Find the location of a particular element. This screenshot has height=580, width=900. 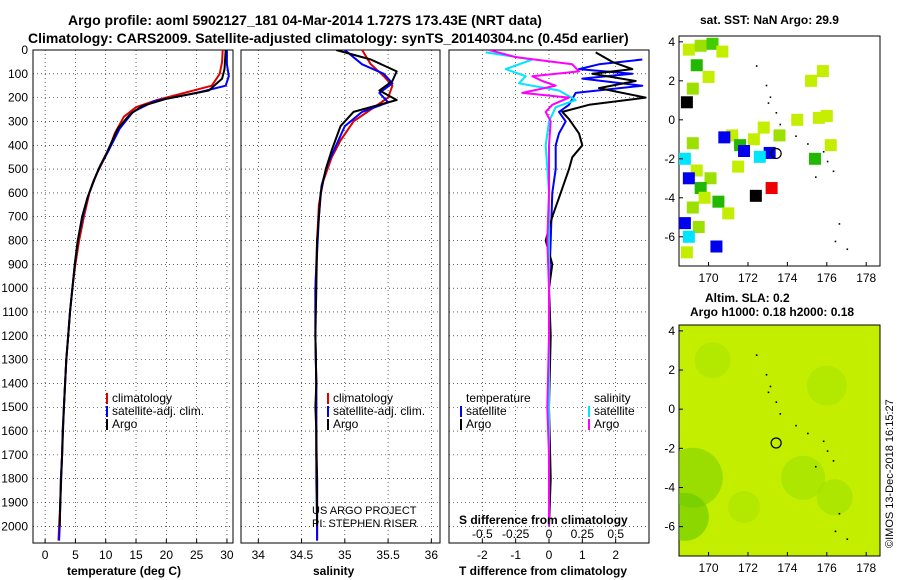

pressure-tick-label: 1600 is located at coordinates (14, 431).